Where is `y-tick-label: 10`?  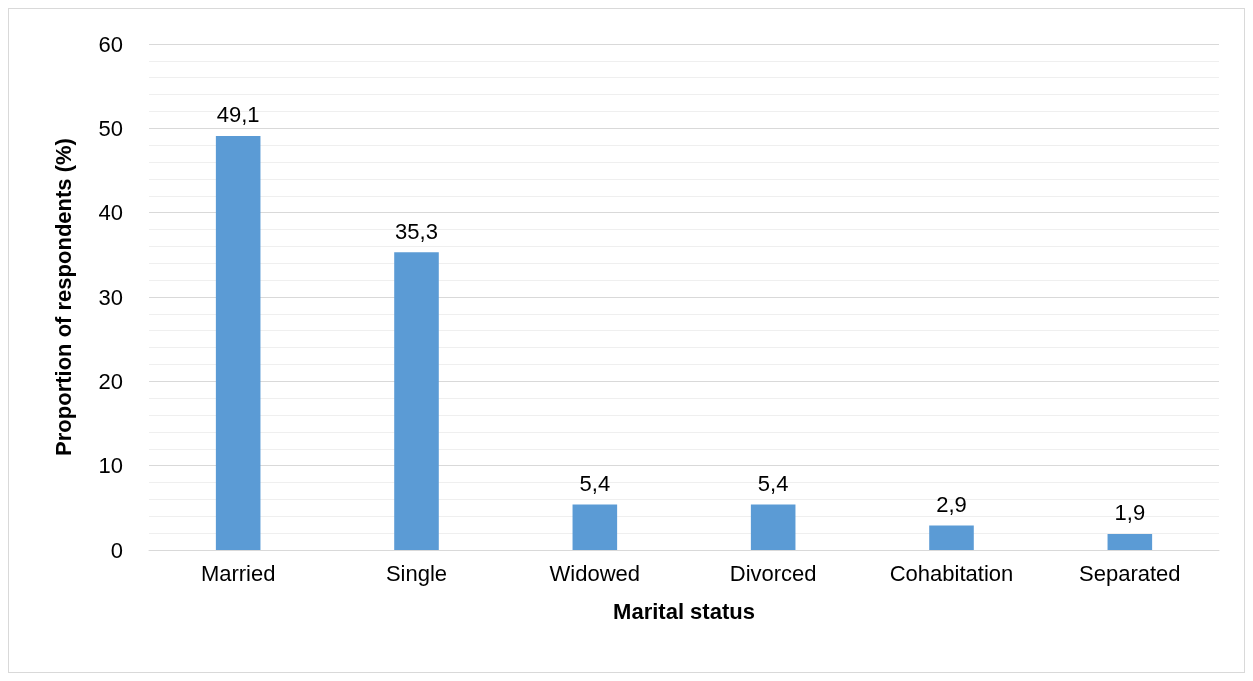
y-tick-label: 10 is located at coordinates (110, 466).